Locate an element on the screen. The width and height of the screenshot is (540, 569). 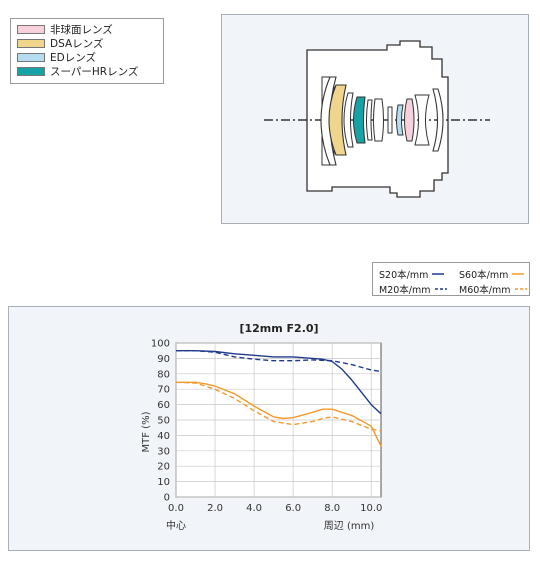
y-tick-label: 80 is located at coordinates (163, 374).